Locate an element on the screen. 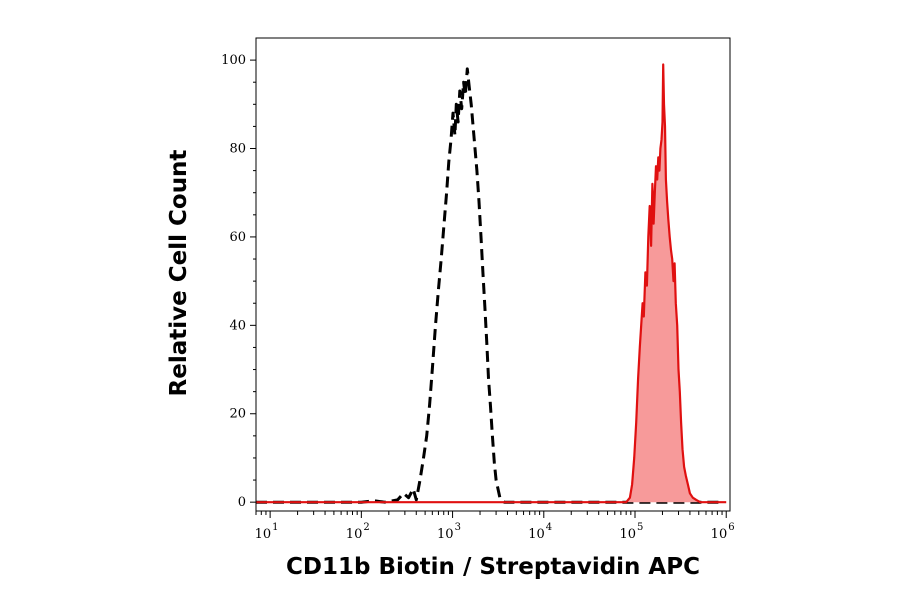 The image size is (900, 594). x-tick-label: 10 5 is located at coordinates (631, 532).